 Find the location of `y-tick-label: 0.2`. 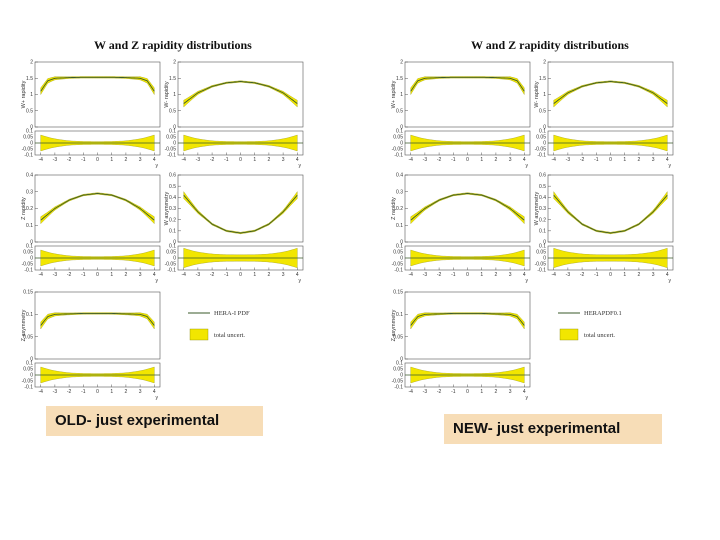

y-tick-label: 0.2 is located at coordinates (172, 220).